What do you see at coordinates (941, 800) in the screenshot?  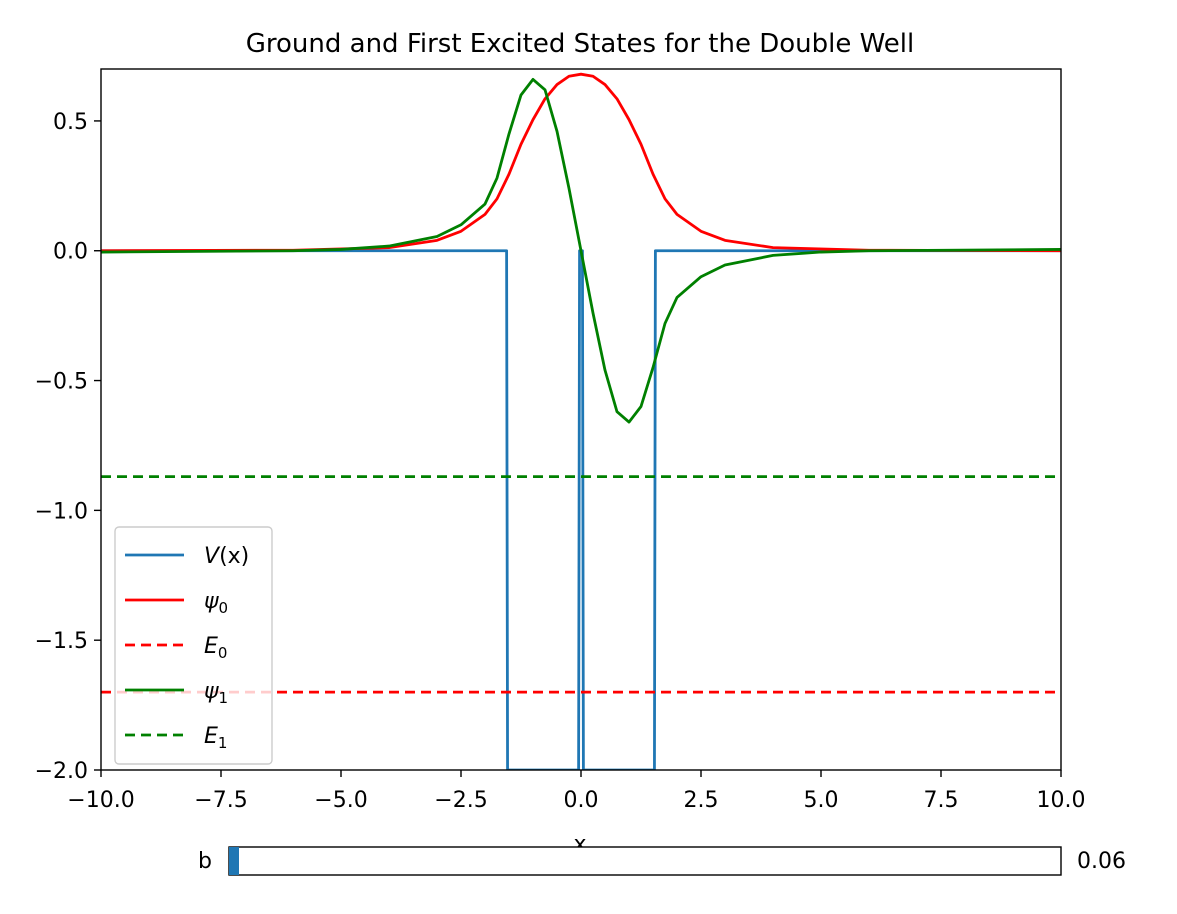 I see `x-tick-label: 7.5` at bounding box center [941, 800].